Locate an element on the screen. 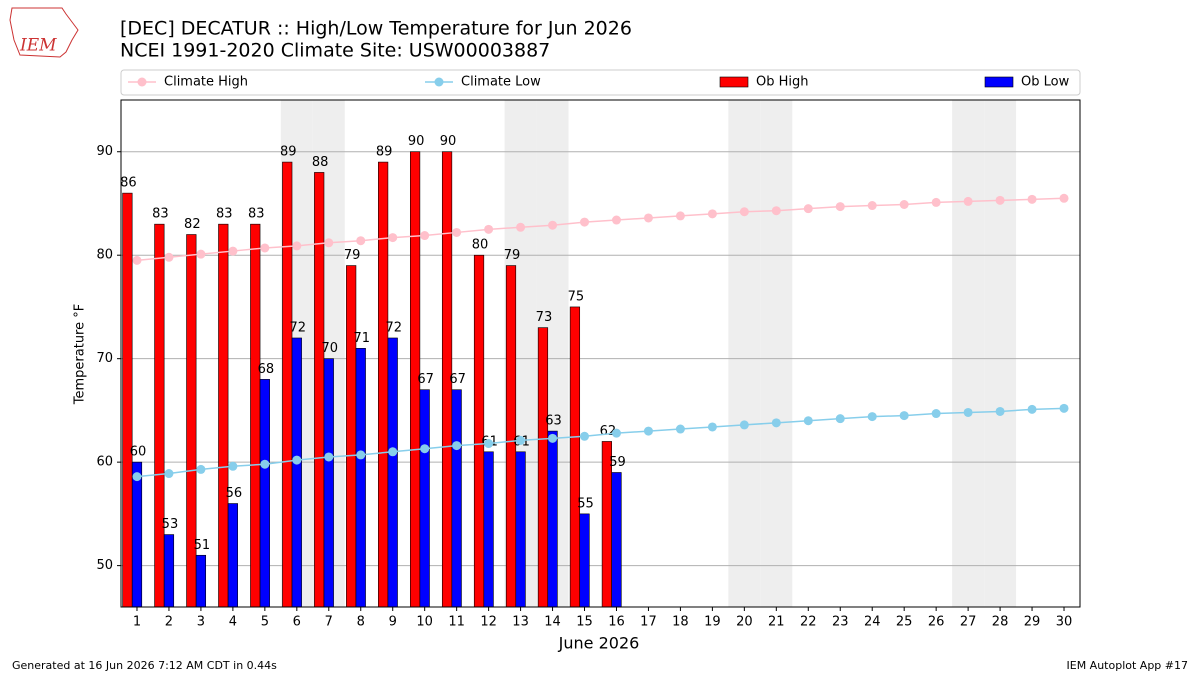 Image resolution: width=1200 pixels, height=675 pixels. x-tick-label: 17 is located at coordinates (648, 622).